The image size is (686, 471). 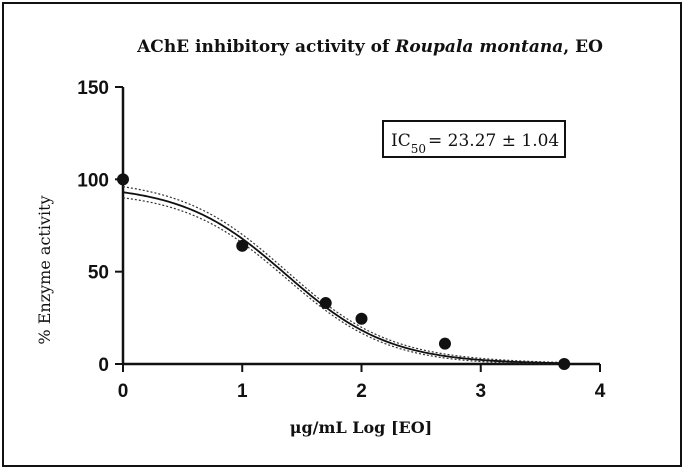 I want to click on chart-title-prefix: AChE inhibitory activity of, so click(x=265, y=47).